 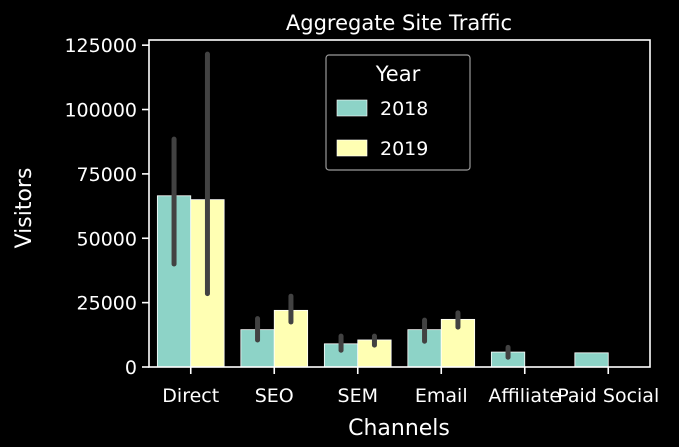 I want to click on chart-title: Aggregate Site Traffic, so click(x=399, y=23).